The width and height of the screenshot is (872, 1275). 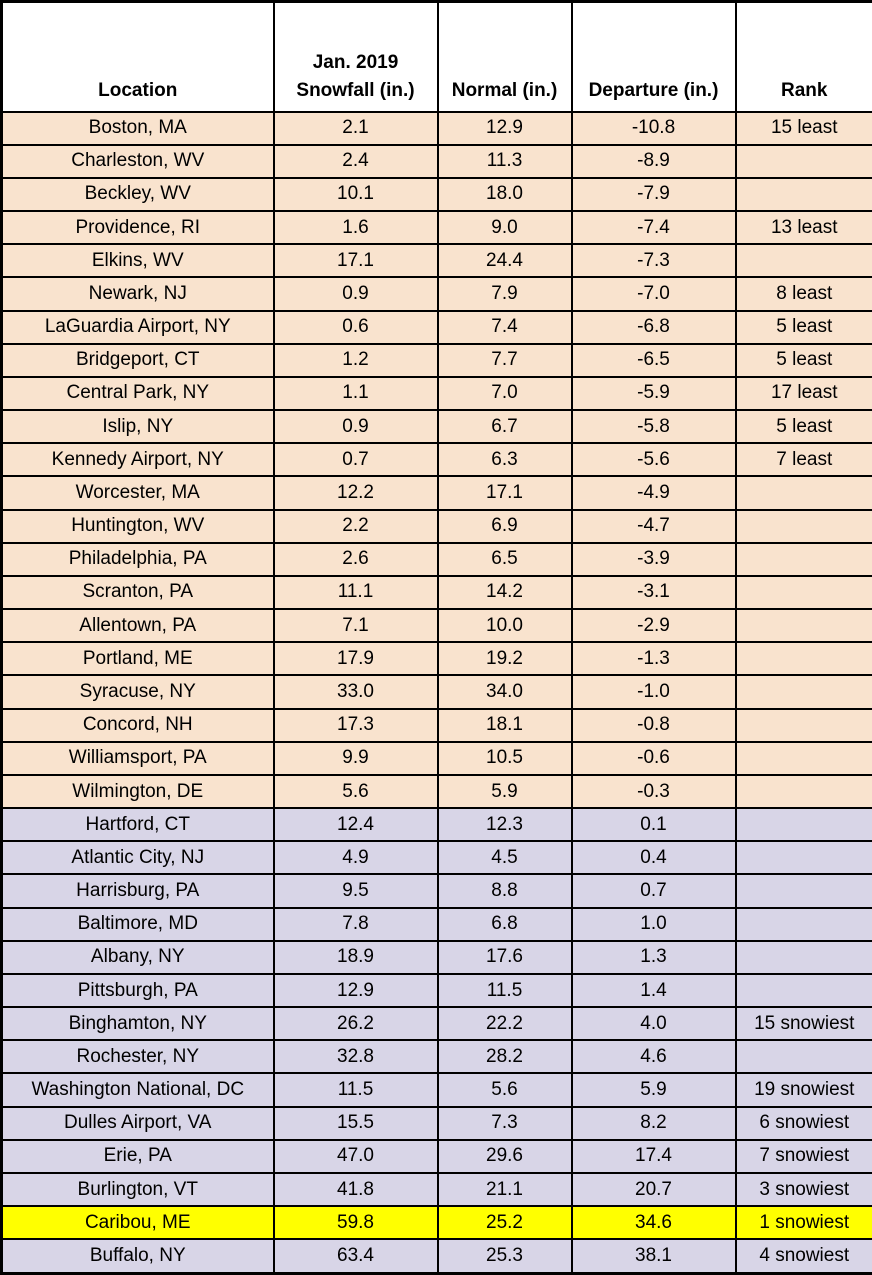 I want to click on cell-snowfall: 12.9, so click(x=355, y=990).